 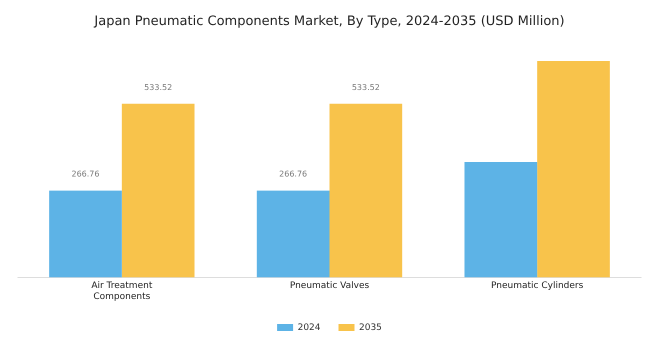 What do you see at coordinates (122, 291) in the screenshot?
I see `x-tick-label: Air Treatment Components` at bounding box center [122, 291].